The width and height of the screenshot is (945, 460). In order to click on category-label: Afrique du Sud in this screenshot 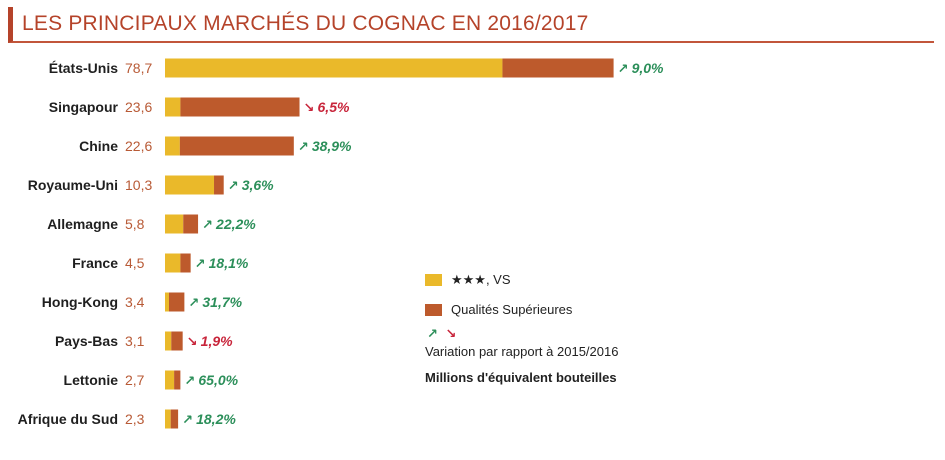, I will do `click(68, 419)`.